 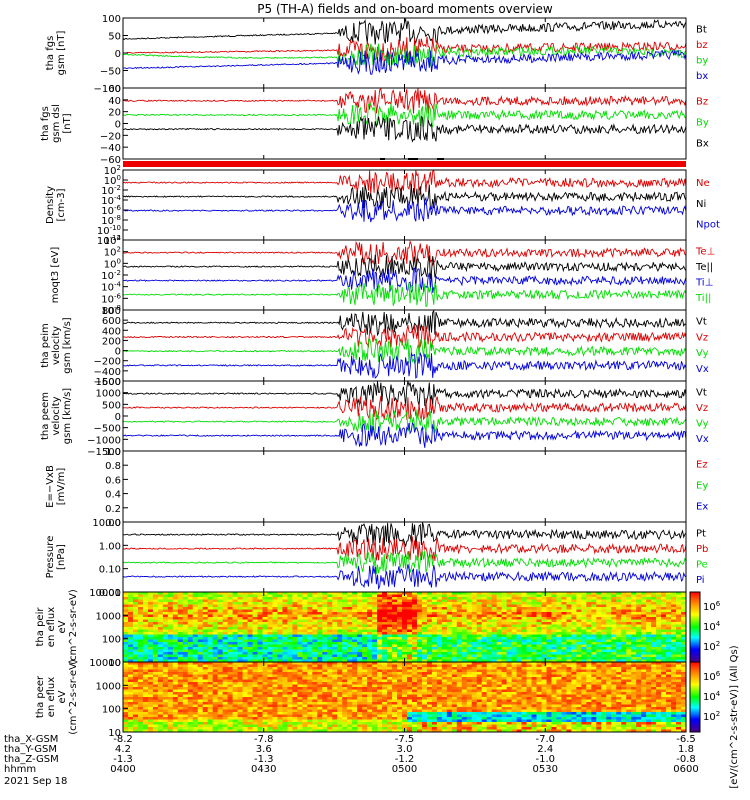 What do you see at coordinates (111, 287) in the screenshot?
I see `y-tick-label: 10-4` at bounding box center [111, 287].